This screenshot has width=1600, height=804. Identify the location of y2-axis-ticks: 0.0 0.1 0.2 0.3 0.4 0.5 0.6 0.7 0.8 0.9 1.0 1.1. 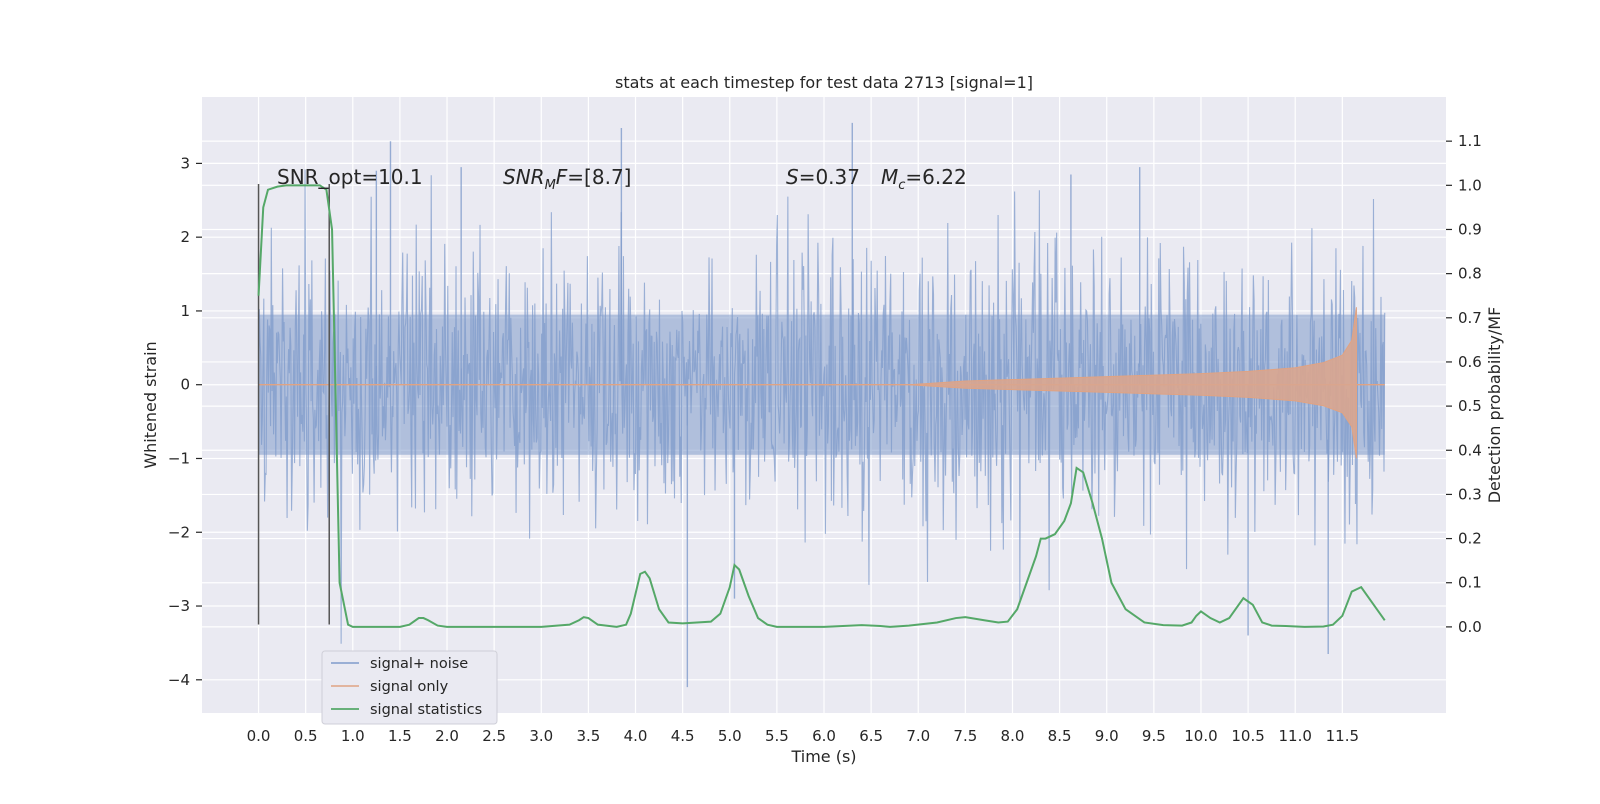
(1464, 384).